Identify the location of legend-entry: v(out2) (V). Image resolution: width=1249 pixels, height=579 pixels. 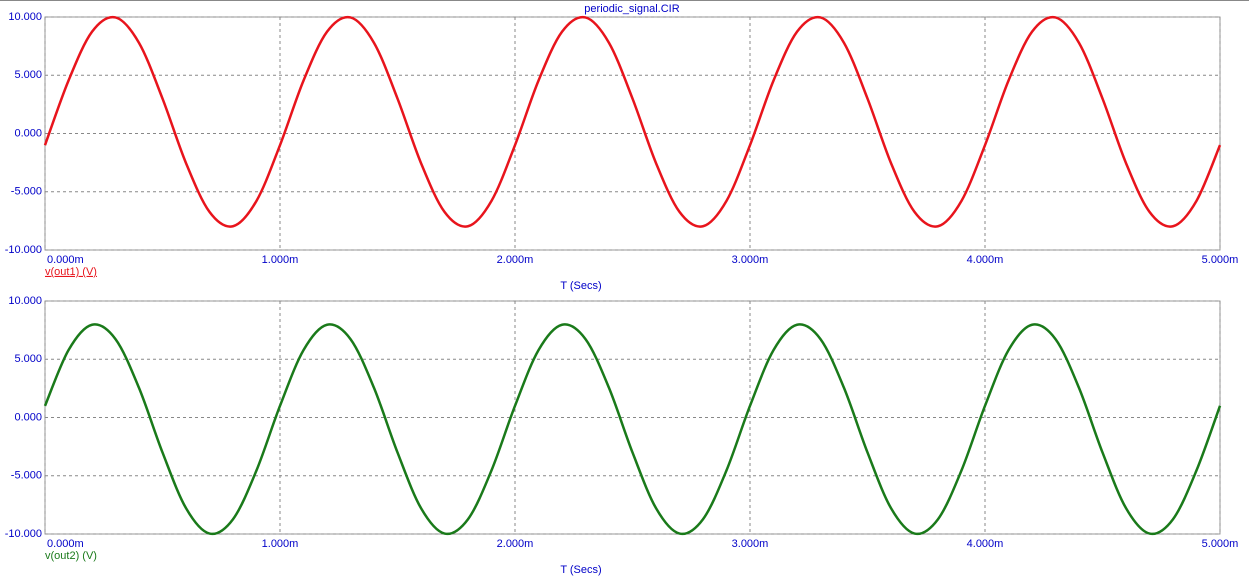
(71, 556).